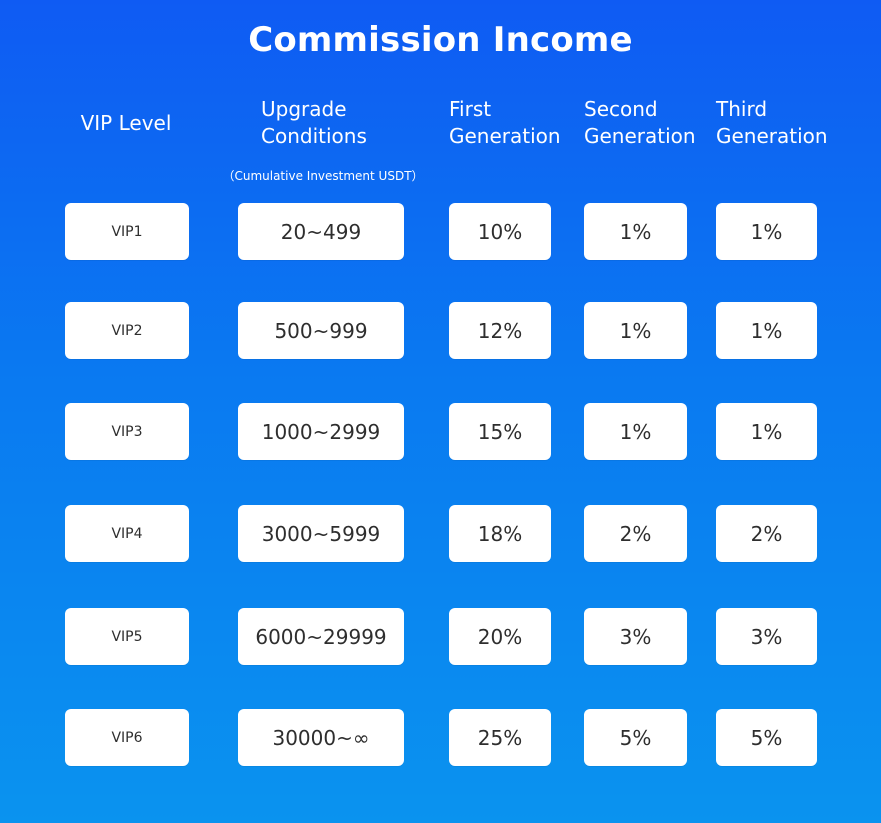 The image size is (881, 823). I want to click on first-generation-cell: 18%, so click(500, 533).